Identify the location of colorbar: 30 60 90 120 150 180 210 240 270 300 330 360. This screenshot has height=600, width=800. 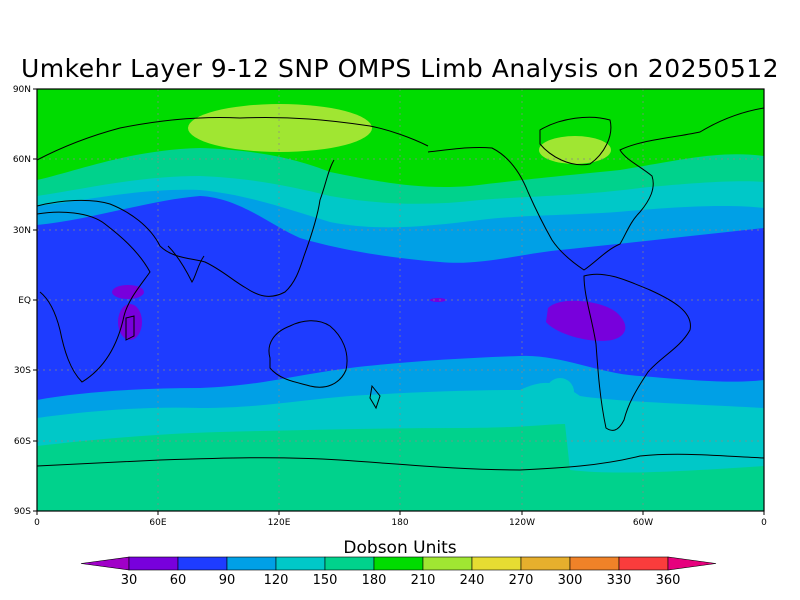
(398, 572).